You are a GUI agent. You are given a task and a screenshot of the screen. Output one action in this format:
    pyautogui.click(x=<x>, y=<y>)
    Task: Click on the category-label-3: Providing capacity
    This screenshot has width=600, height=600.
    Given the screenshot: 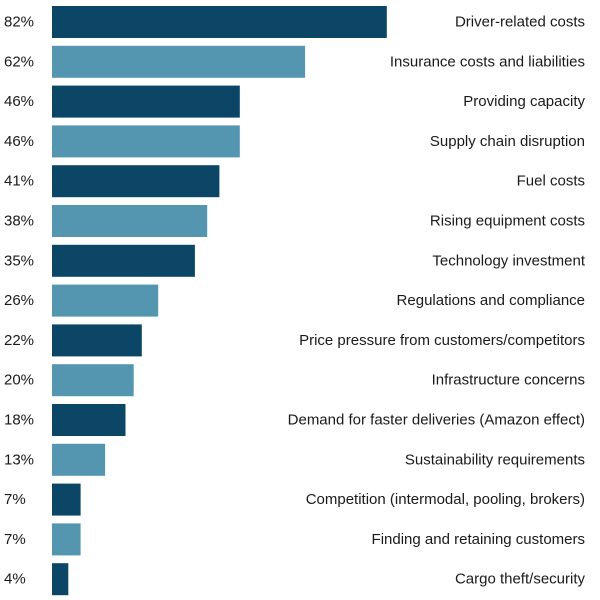 What is the action you would take?
    pyautogui.click(x=524, y=101)
    